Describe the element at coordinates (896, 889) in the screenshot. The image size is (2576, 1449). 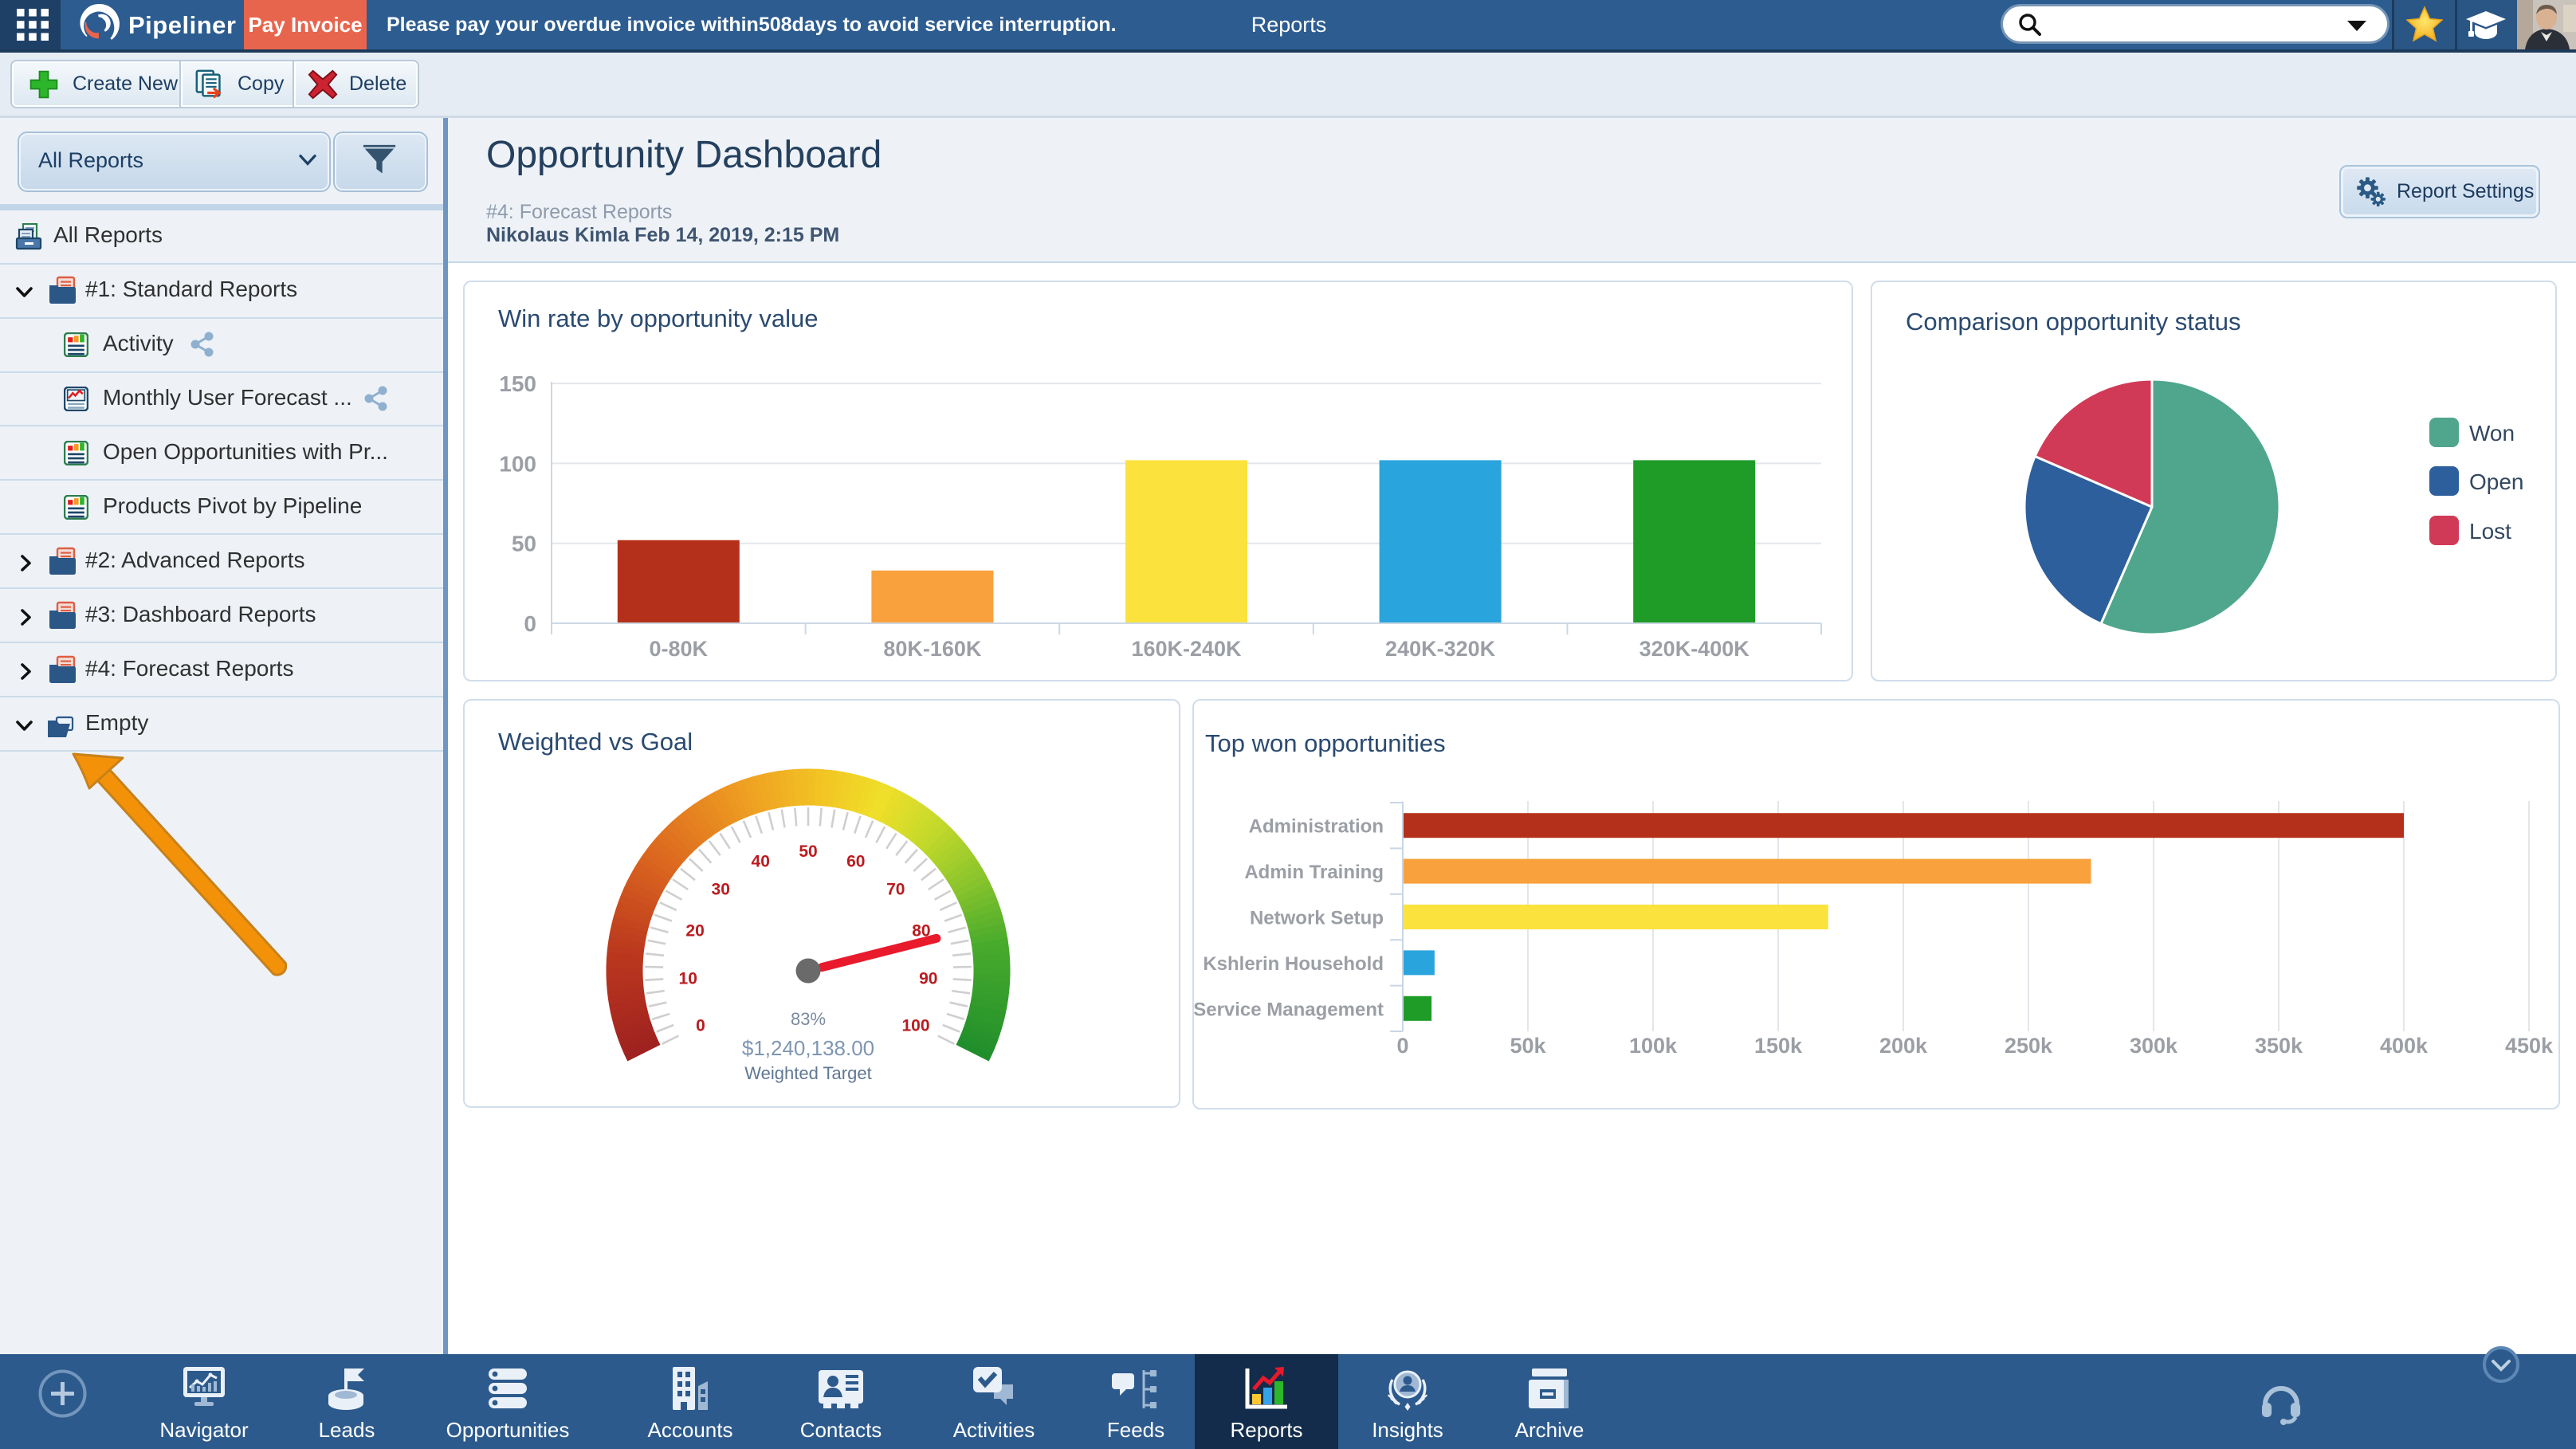
I see `svg-text: 70` at that location.